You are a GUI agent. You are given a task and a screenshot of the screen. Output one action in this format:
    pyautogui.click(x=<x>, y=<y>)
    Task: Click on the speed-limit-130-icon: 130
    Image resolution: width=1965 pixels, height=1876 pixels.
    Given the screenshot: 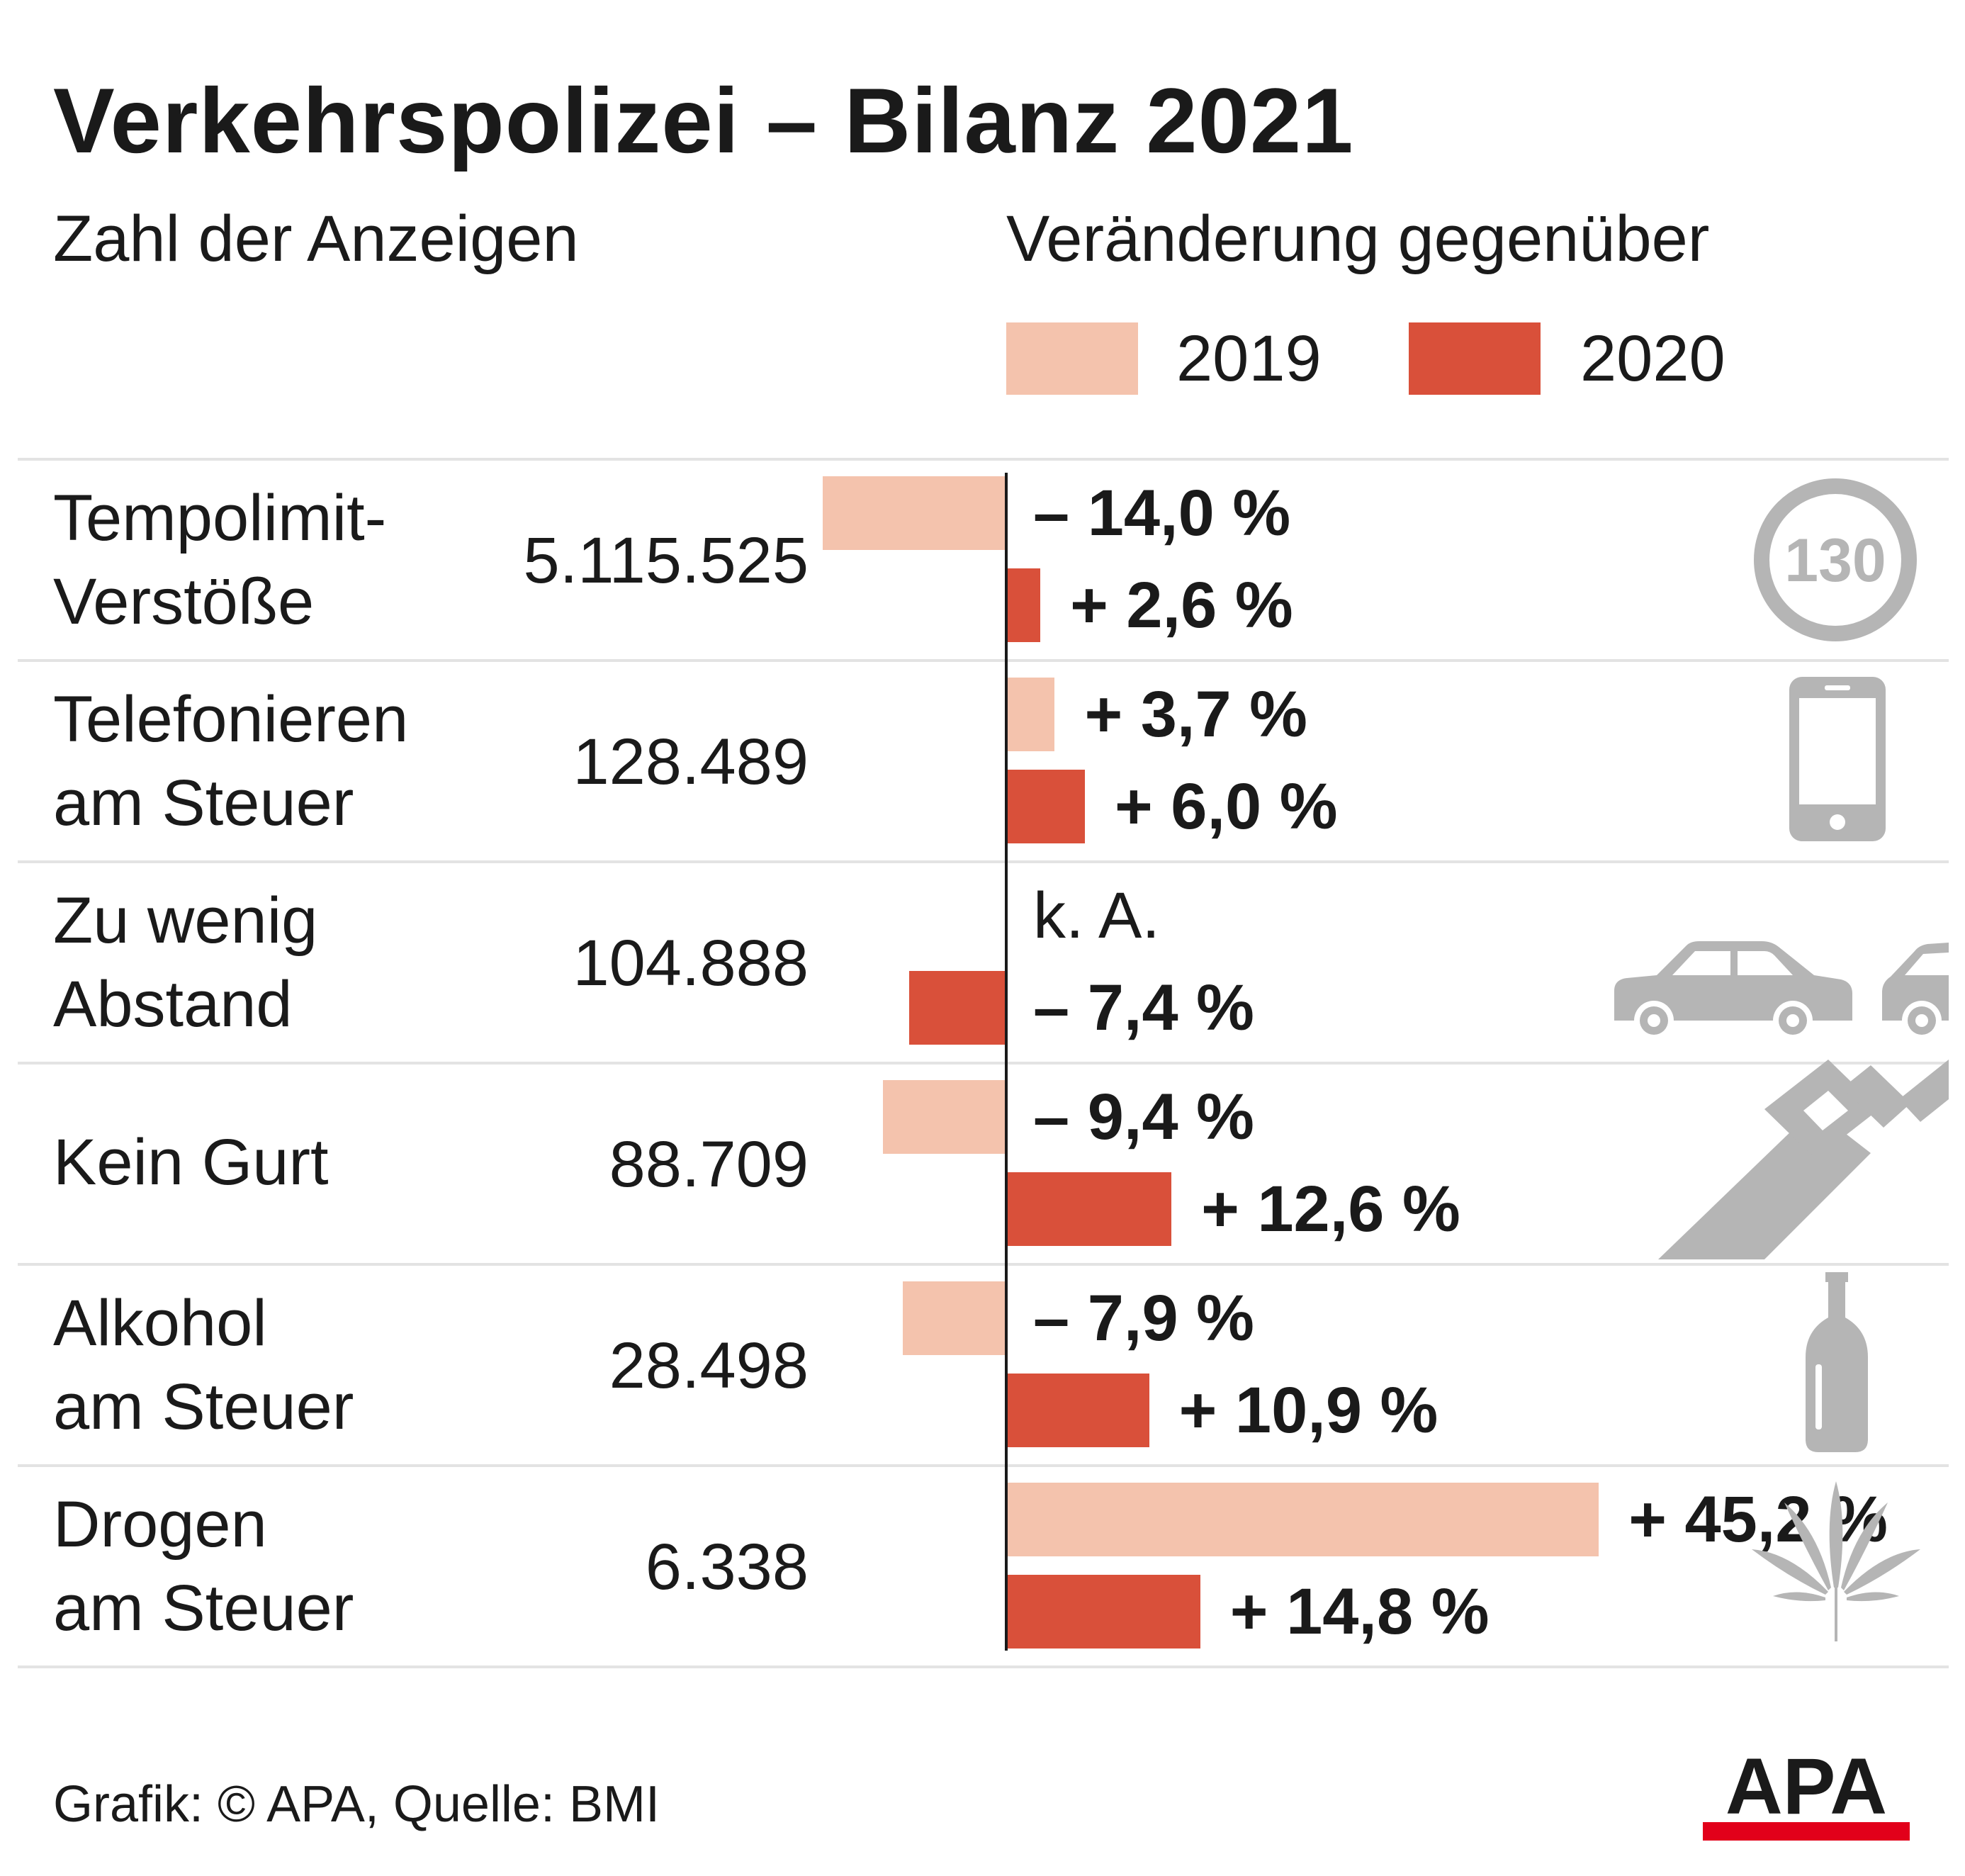 What is the action you would take?
    pyautogui.click(x=1835, y=559)
    